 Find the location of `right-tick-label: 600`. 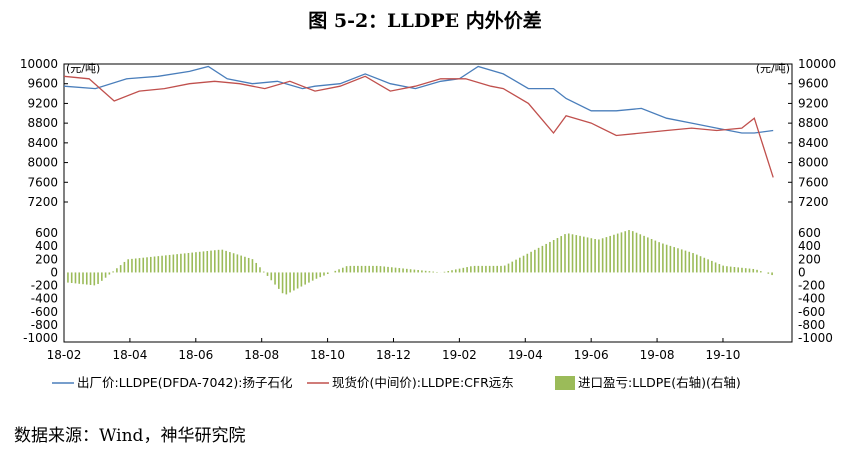

right-tick-label: 600 is located at coordinates (809, 233).